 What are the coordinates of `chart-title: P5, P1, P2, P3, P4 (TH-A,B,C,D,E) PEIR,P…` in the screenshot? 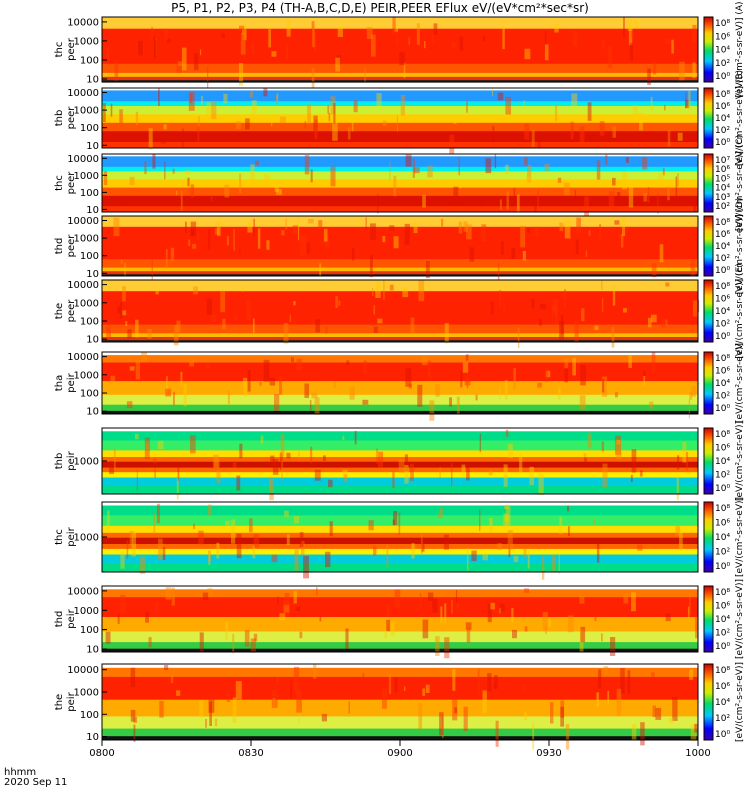 It's located at (380, 8).